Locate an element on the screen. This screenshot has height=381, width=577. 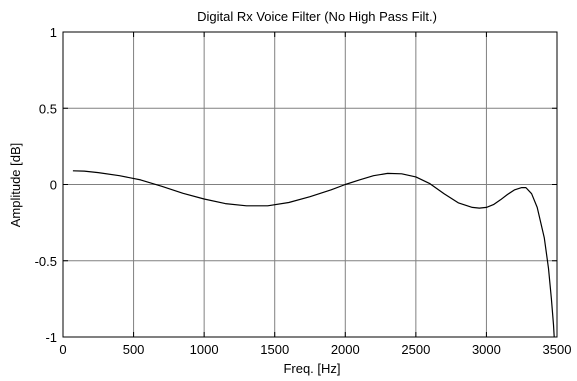
y-axis-title: Amplitude [dB] is located at coordinates (15, 185).